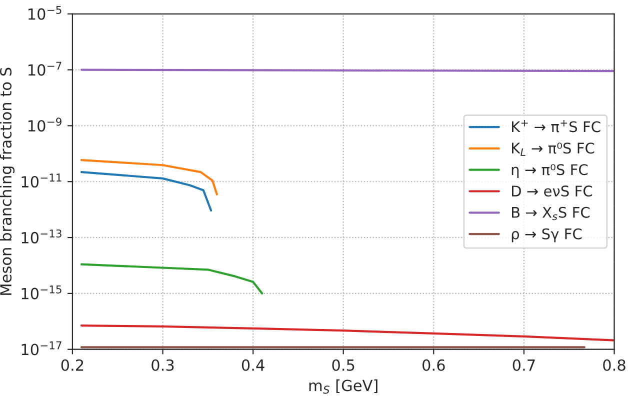 The height and width of the screenshot is (397, 630). What do you see at coordinates (42, 293) in the screenshot?
I see `y-tick-label: 10$^{−15}$` at bounding box center [42, 293].